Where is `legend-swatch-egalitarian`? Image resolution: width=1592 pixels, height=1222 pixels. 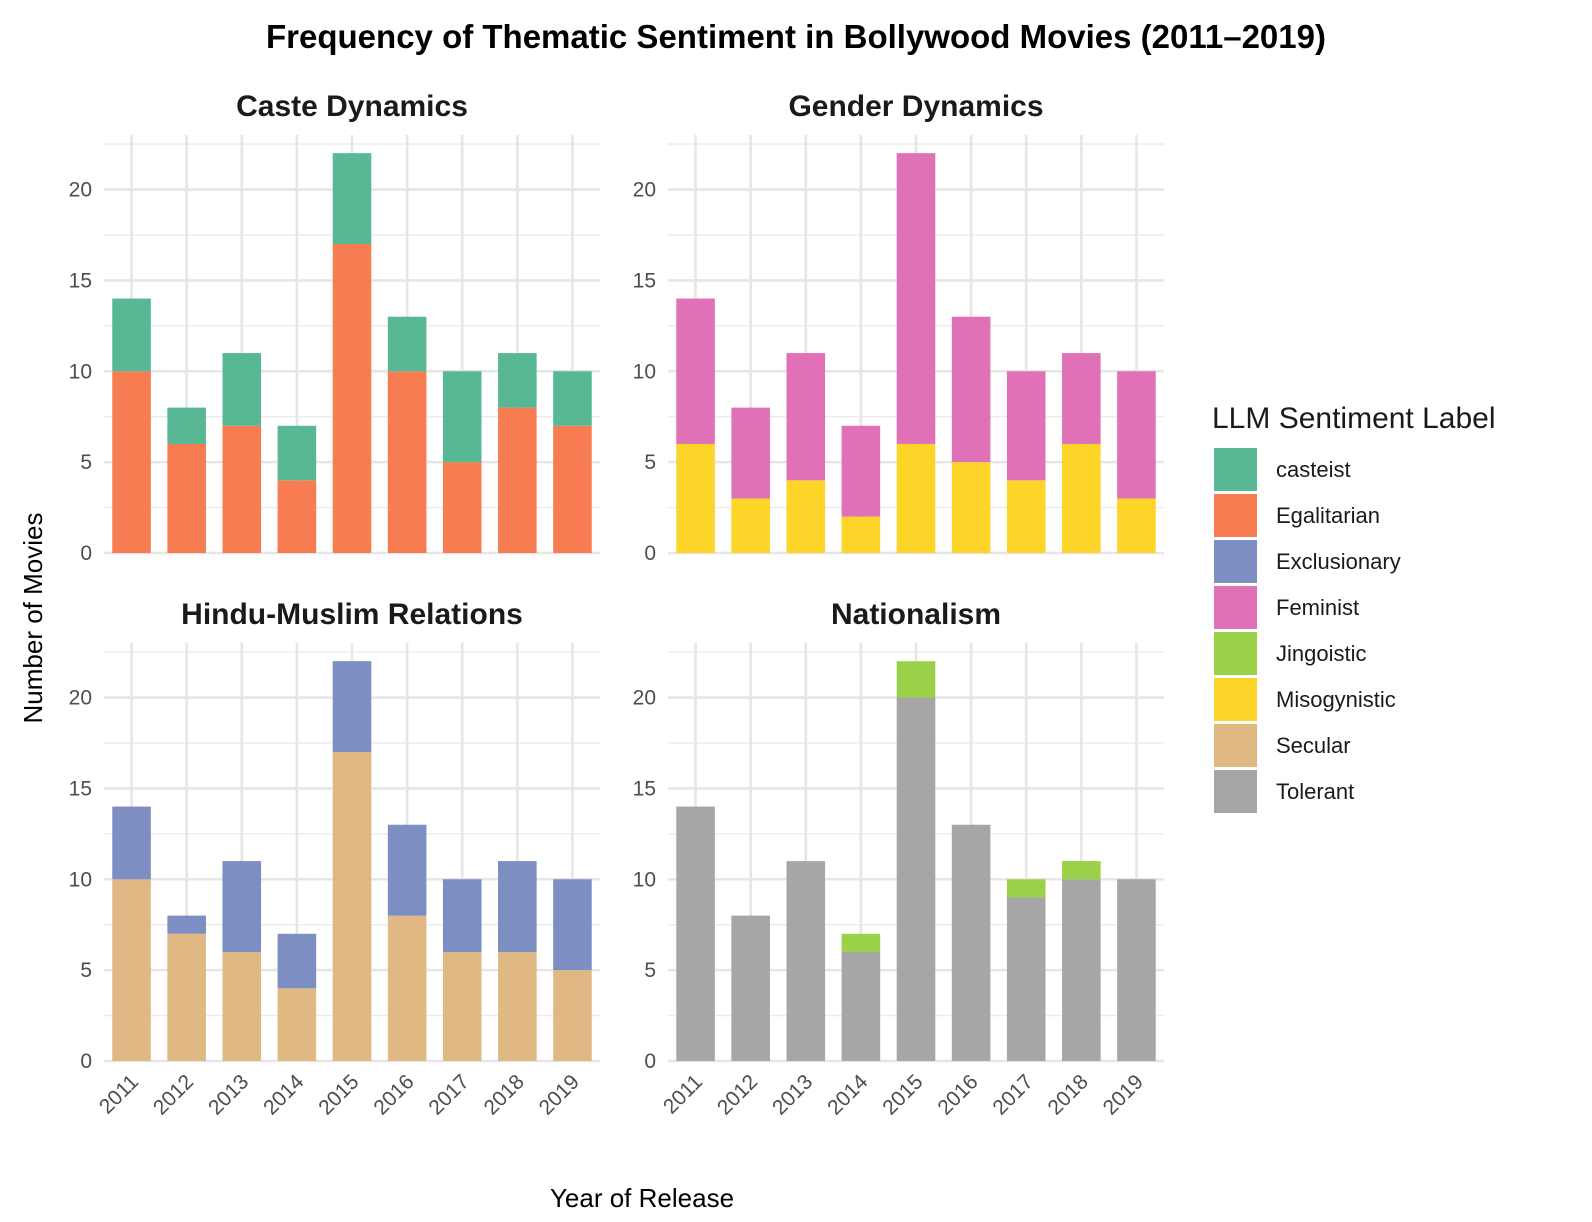 legend-swatch-egalitarian is located at coordinates (1235, 515).